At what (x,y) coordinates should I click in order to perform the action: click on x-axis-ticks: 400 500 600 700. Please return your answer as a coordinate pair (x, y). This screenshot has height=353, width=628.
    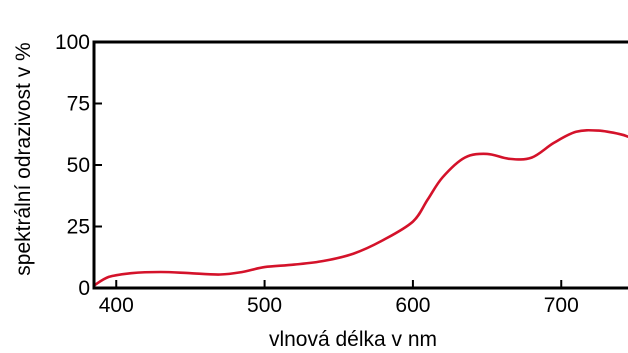
    Looking at the image, I should click on (339, 298).